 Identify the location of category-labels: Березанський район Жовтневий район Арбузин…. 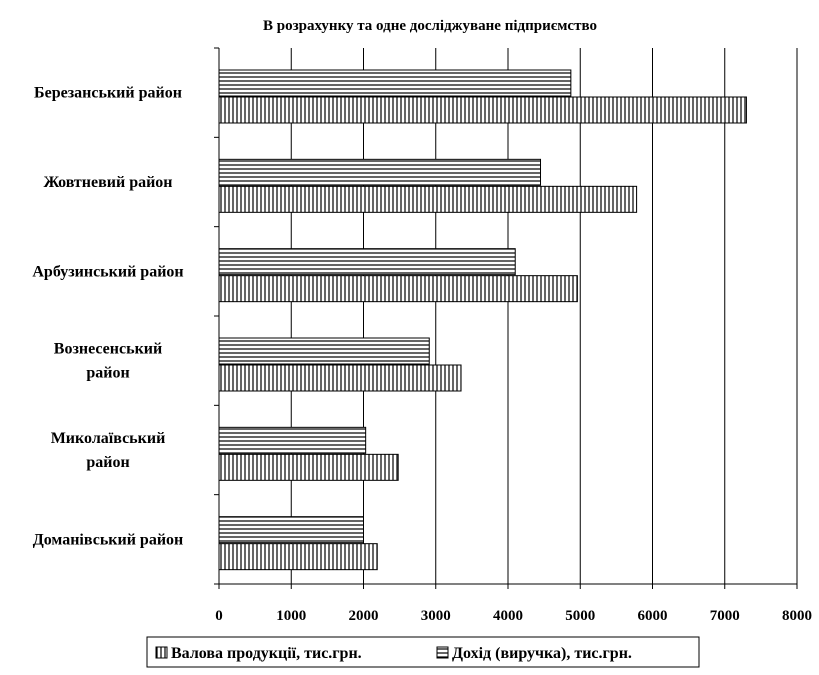
(107, 317).